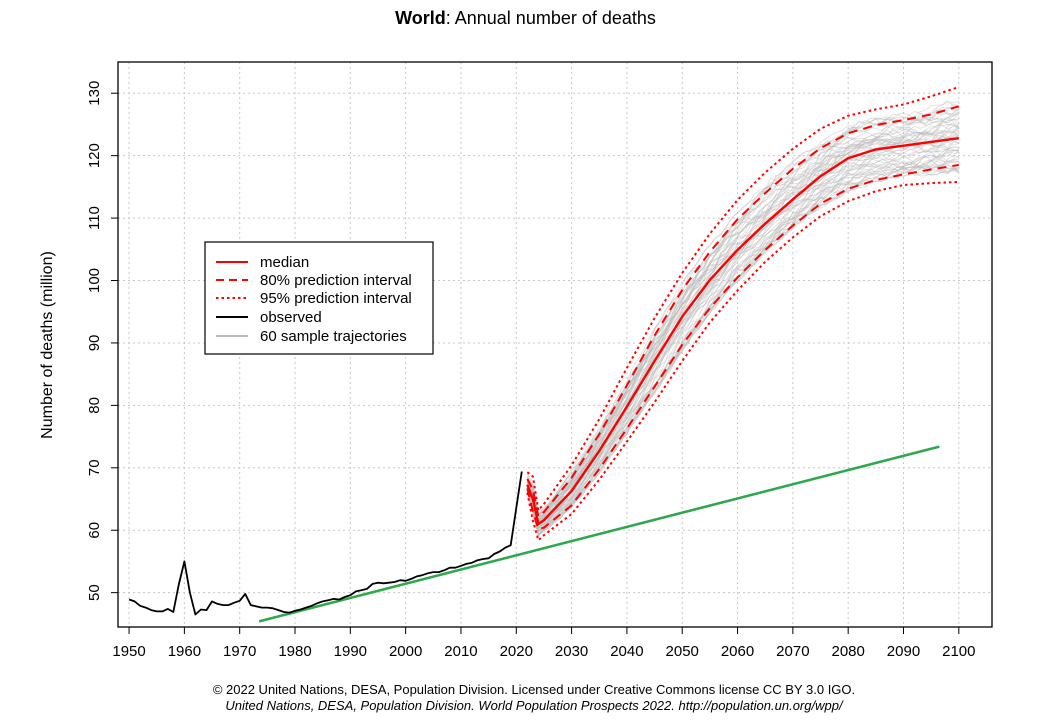  What do you see at coordinates (405, 651) in the screenshot?
I see `x-tick-label: 2000` at bounding box center [405, 651].